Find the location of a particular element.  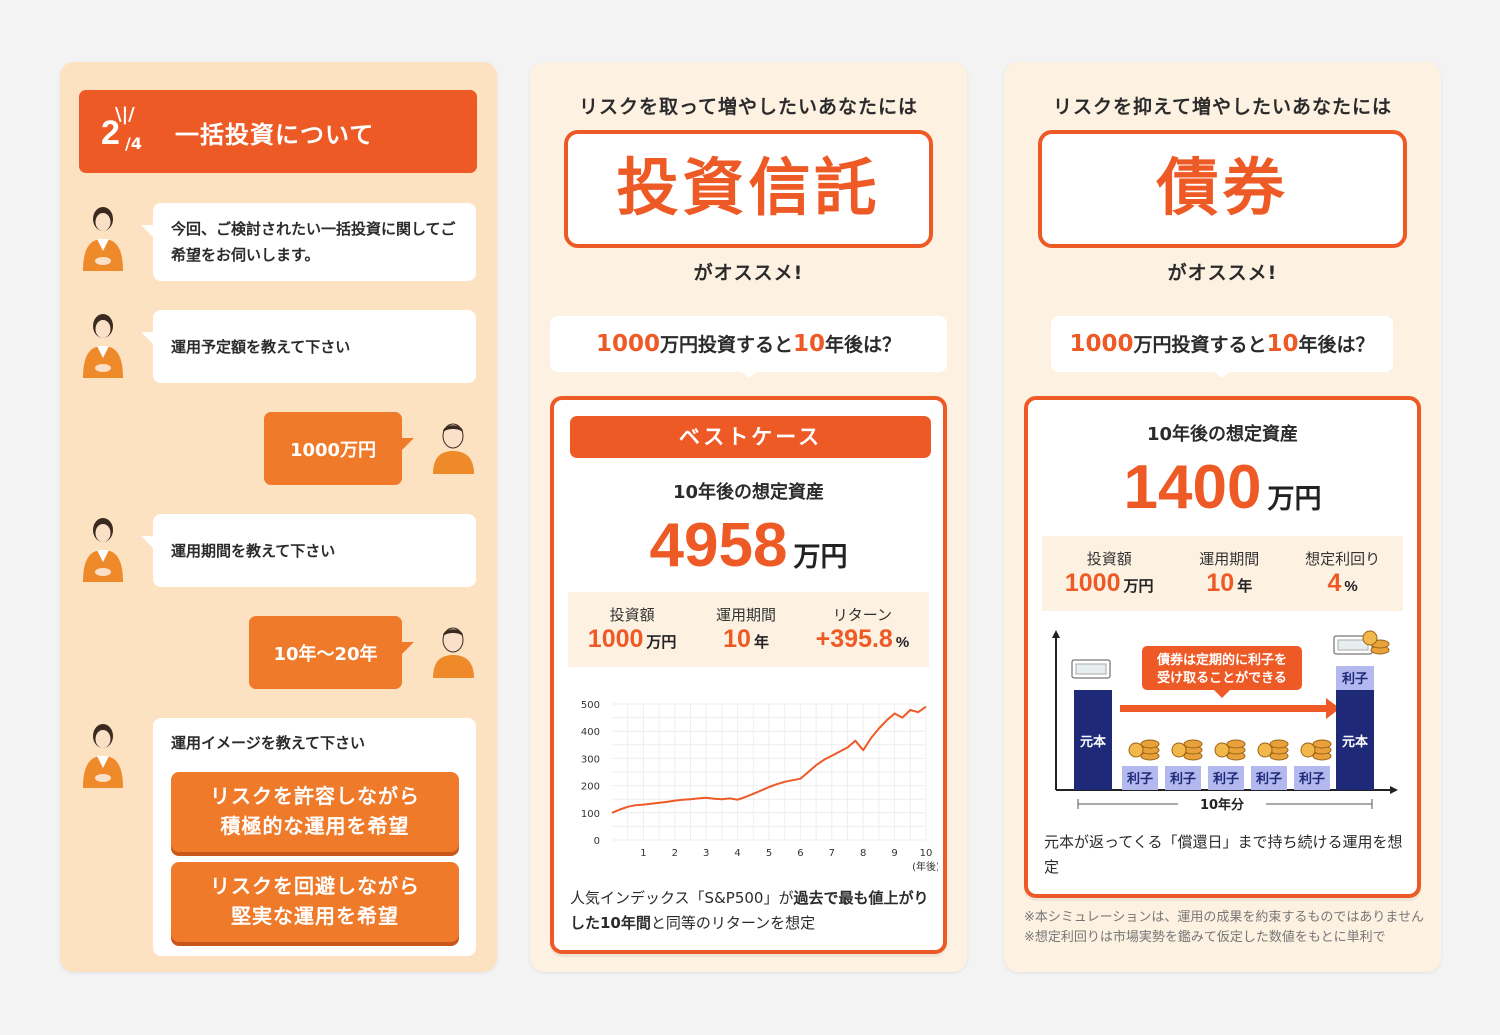

x-tick-label: 3 is located at coordinates (706, 853).